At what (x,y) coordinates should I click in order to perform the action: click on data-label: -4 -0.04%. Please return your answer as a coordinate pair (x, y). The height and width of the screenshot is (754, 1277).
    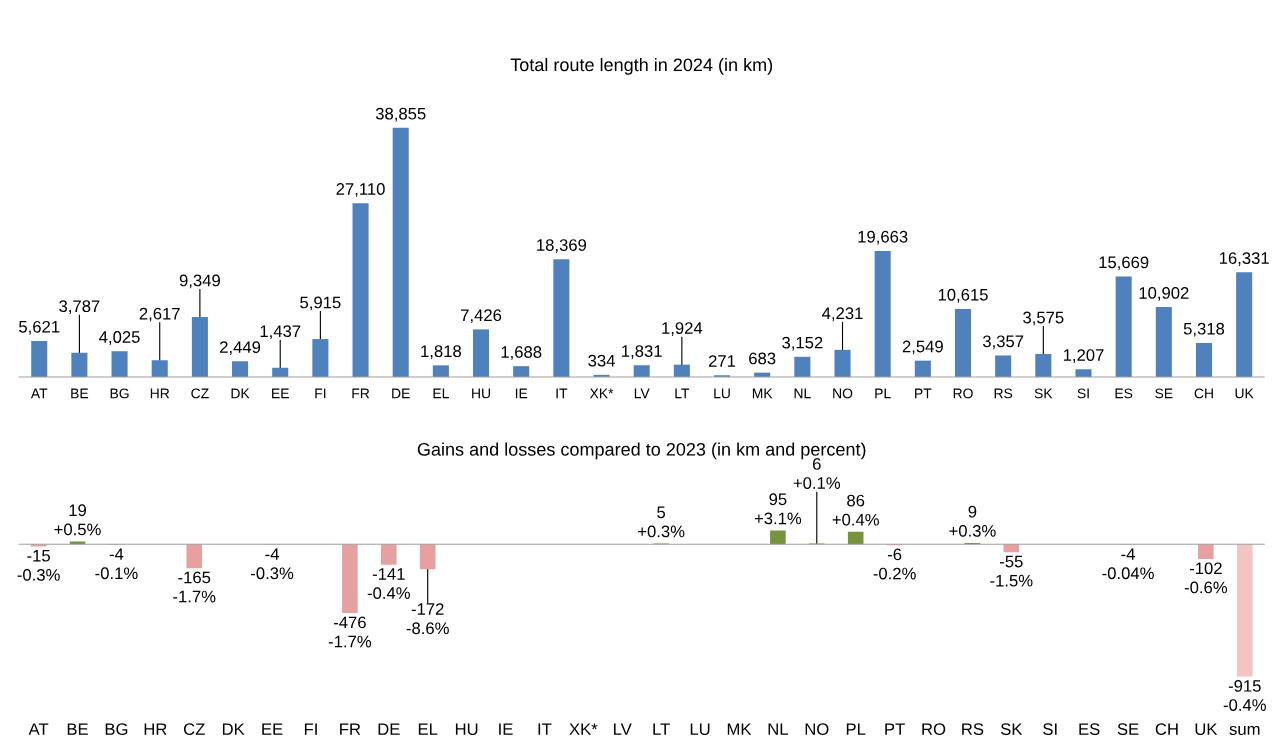
    Looking at the image, I should click on (1128, 564).